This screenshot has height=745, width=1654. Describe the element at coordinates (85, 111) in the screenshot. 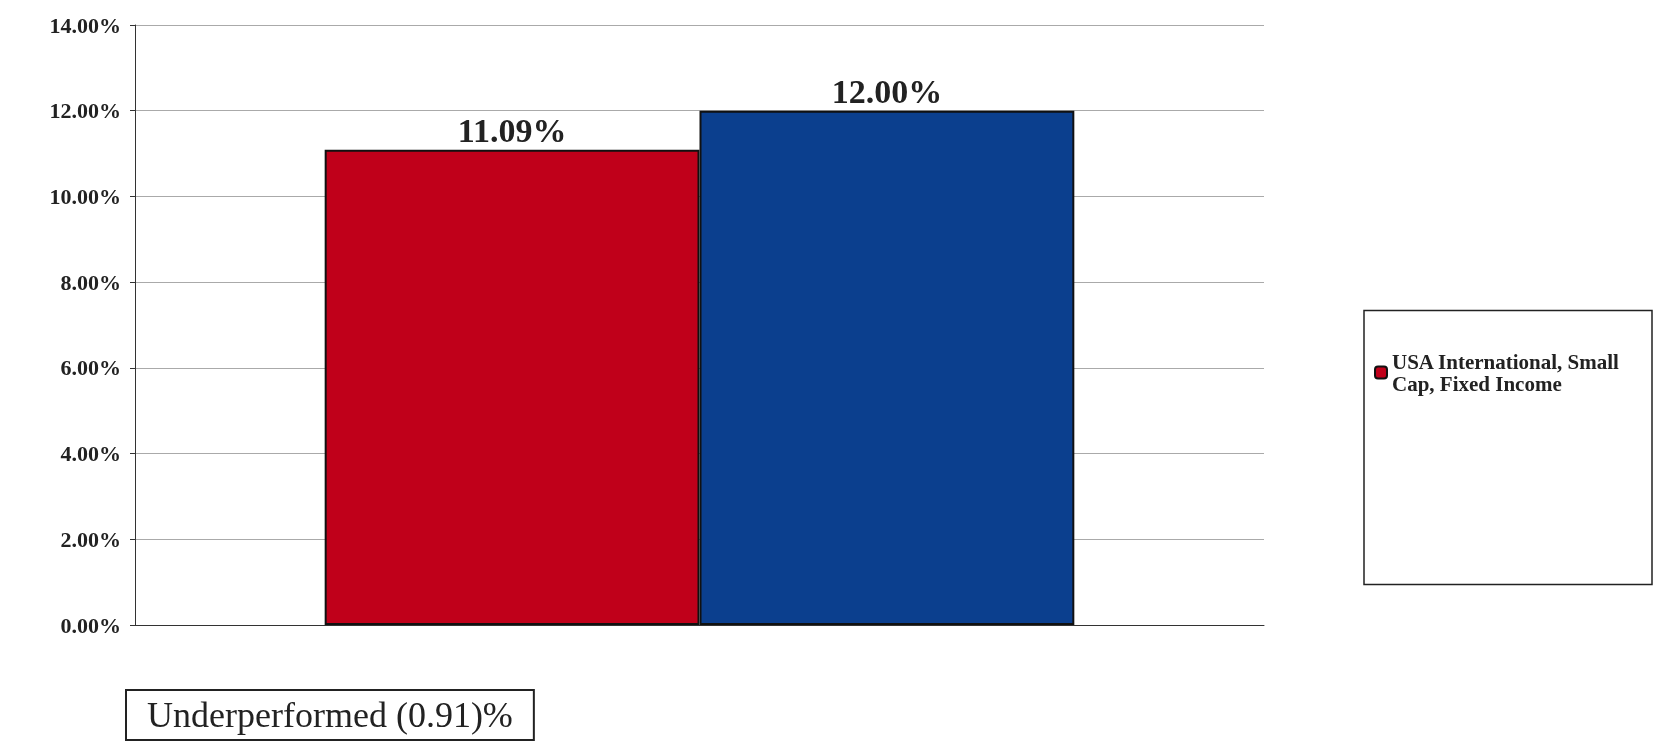

I see `y-tick-label: 12.00%` at that location.